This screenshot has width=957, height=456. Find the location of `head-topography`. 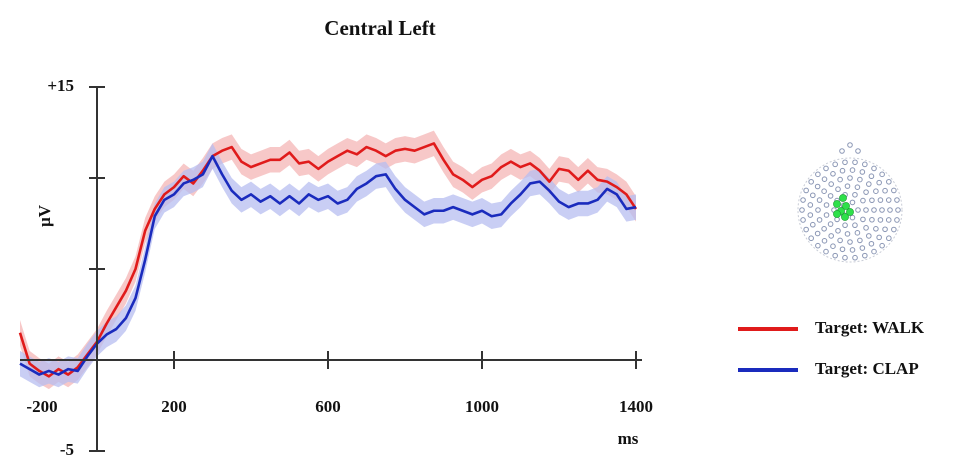

head-topography is located at coordinates (850, 202).